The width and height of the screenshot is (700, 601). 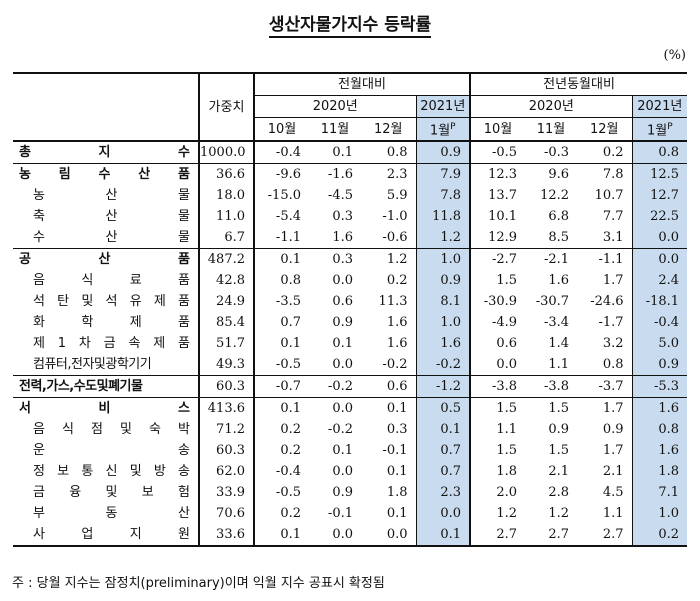 I want to click on row-label: 컴퓨터,전자및광학기기, so click(x=106, y=365).